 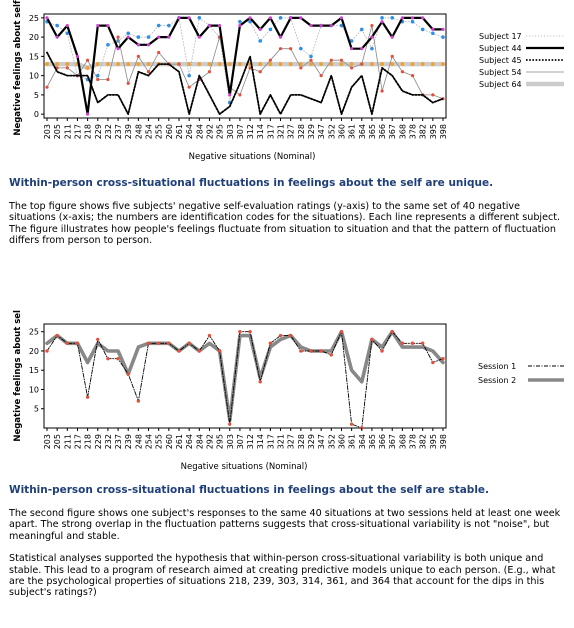 What do you see at coordinates (260, 131) in the screenshot?
I see `c1-xtick-label: 314` at bounding box center [260, 131].